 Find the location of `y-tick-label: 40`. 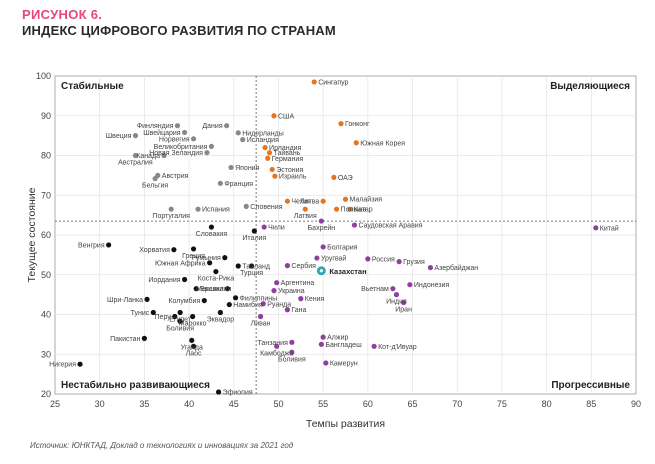

y-tick-label: 40 is located at coordinates (46, 315).